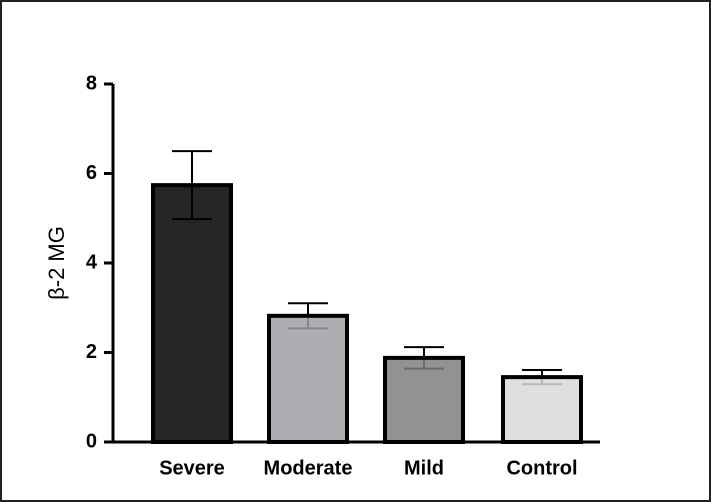  Describe the element at coordinates (308, 468) in the screenshot. I see `x-tick-label: Moderate` at that location.